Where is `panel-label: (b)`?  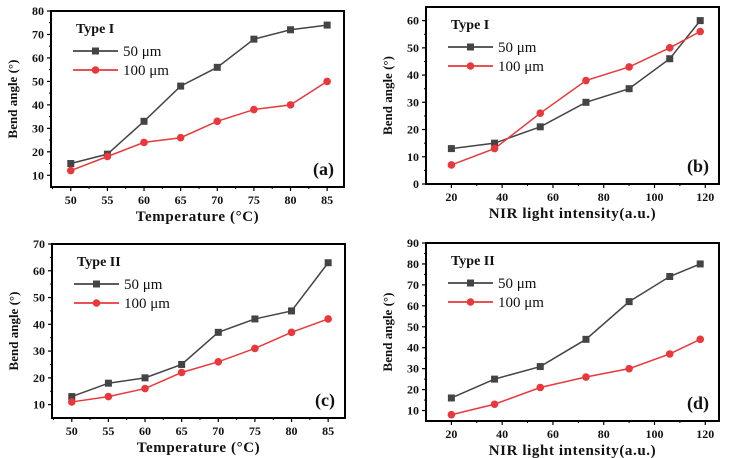 panel-label: (b) is located at coordinates (698, 166).